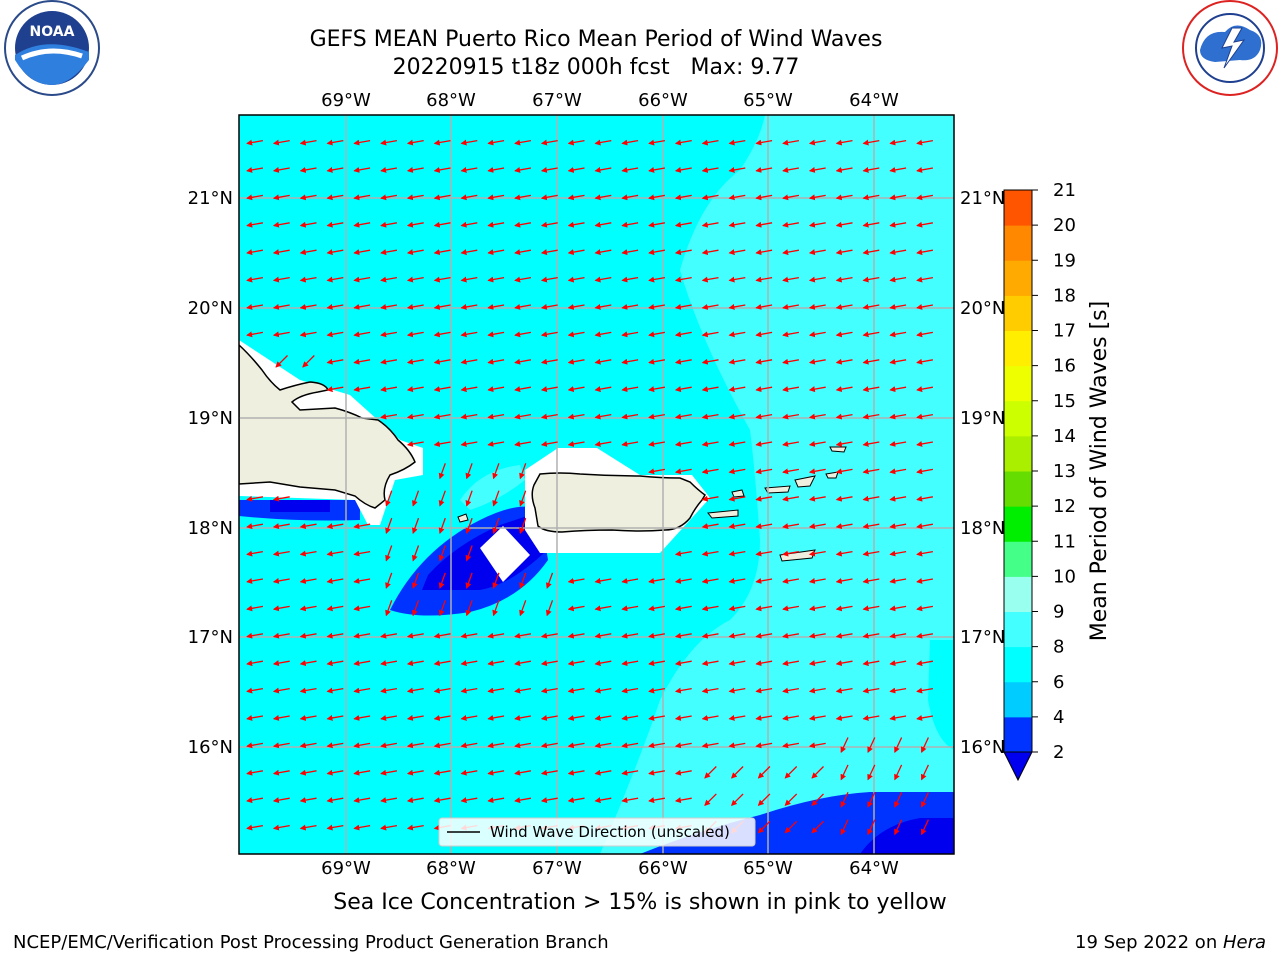  I want to click on lon-label-bottom: 65°W, so click(768, 868).